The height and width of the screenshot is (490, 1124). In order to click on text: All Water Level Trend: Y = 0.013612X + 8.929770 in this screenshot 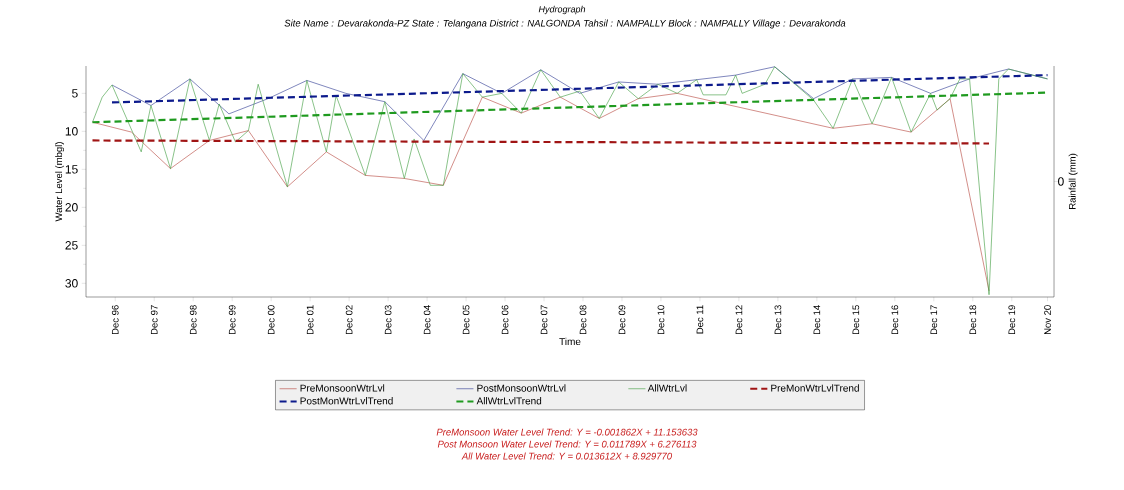, I will do `click(566, 456)`.